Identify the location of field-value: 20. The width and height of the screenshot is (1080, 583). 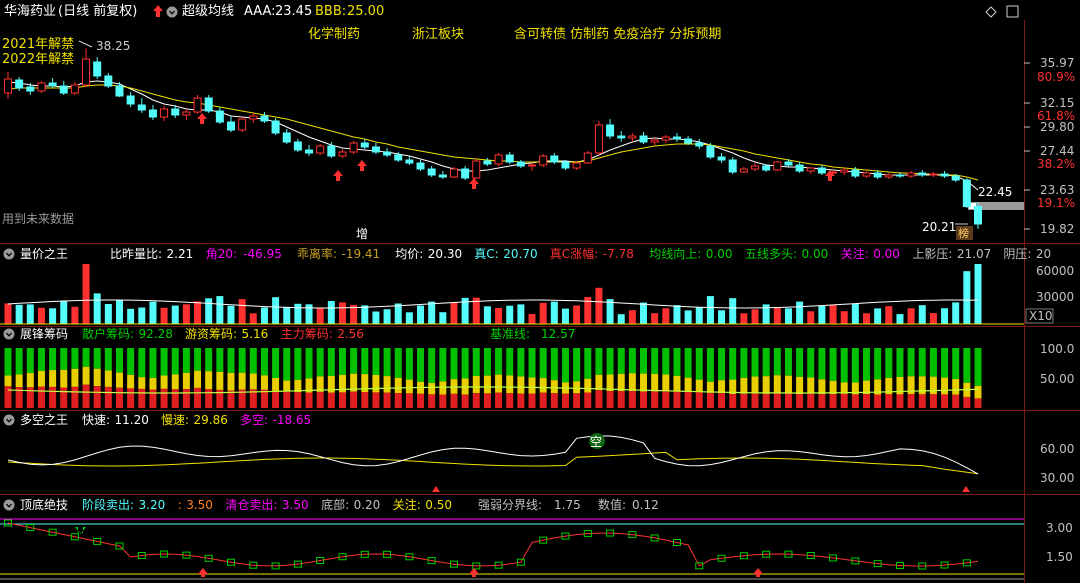
(1043, 254).